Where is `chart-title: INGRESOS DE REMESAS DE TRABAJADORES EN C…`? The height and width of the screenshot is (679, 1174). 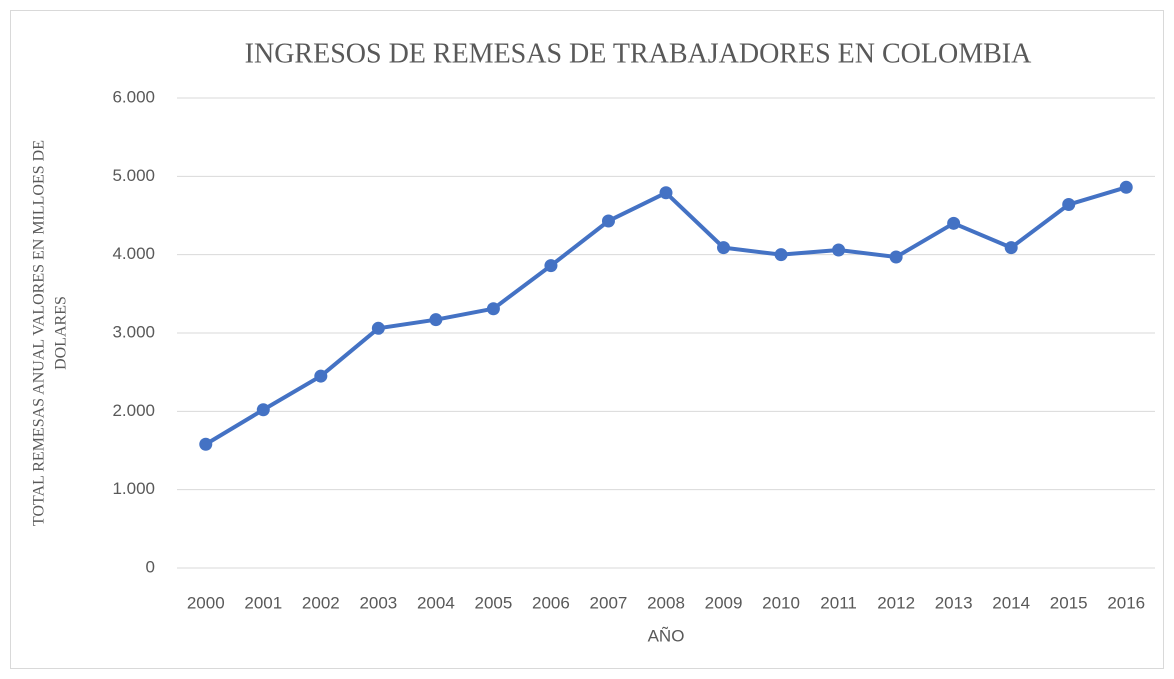
chart-title: INGRESOS DE REMESAS DE TRABAJADORES EN C… is located at coordinates (638, 53).